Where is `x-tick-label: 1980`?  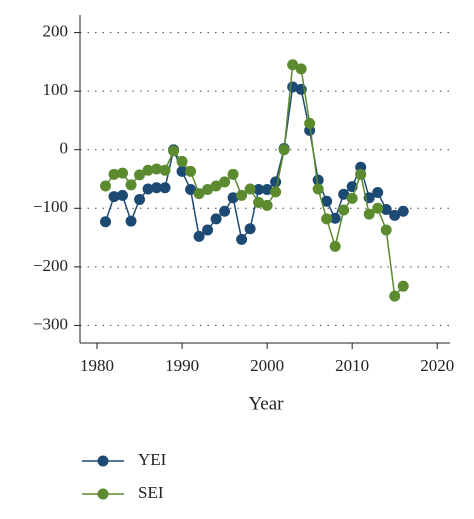
x-tick-label: 1980 is located at coordinates (97, 365).